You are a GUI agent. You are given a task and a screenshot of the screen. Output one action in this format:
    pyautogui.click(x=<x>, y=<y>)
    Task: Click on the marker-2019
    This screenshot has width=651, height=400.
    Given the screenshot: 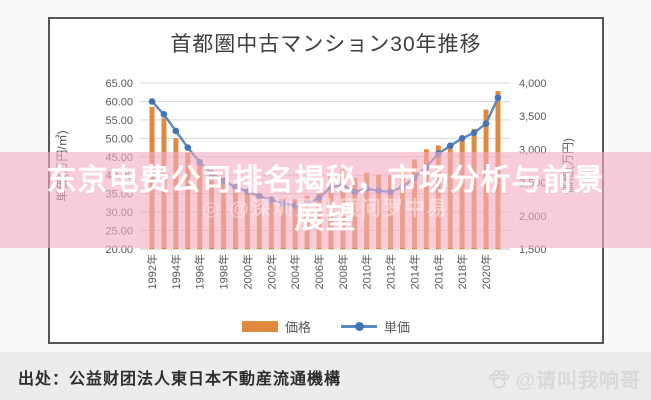 What is the action you would take?
    pyautogui.click(x=474, y=133)
    